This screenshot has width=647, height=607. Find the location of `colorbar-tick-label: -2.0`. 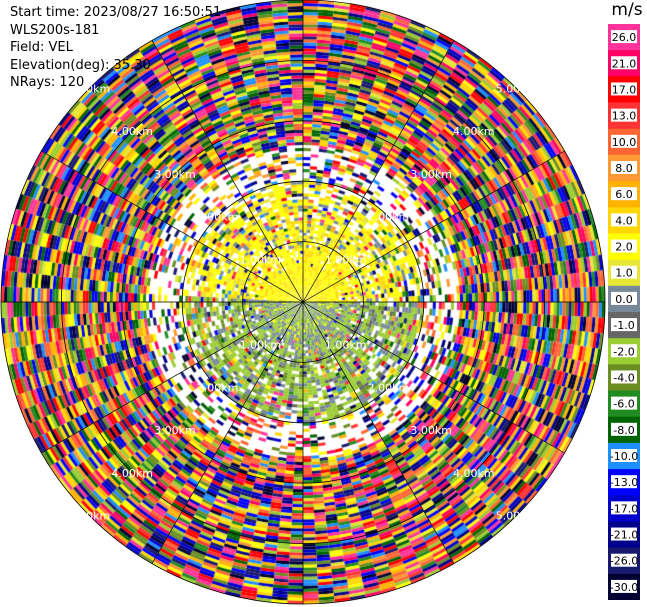

colorbar-tick-label: -2.0 is located at coordinates (623, 351).